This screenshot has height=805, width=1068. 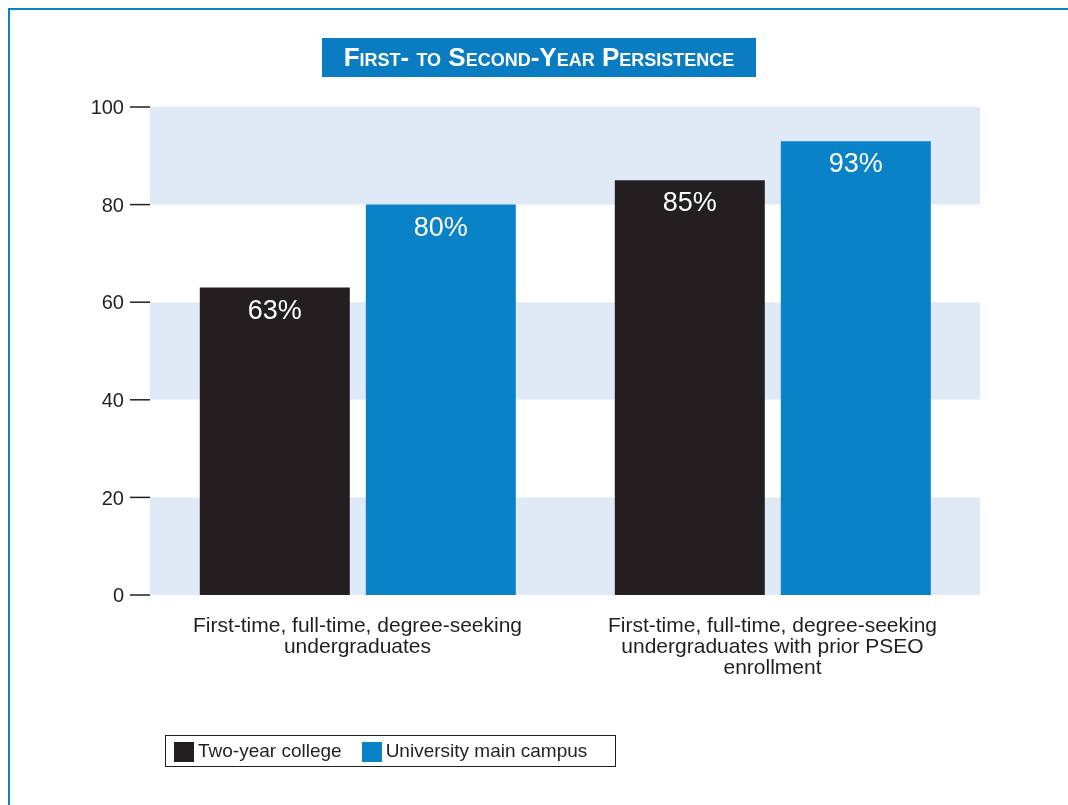 What do you see at coordinates (486, 750) in the screenshot?
I see `legend-label: University main campus` at bounding box center [486, 750].